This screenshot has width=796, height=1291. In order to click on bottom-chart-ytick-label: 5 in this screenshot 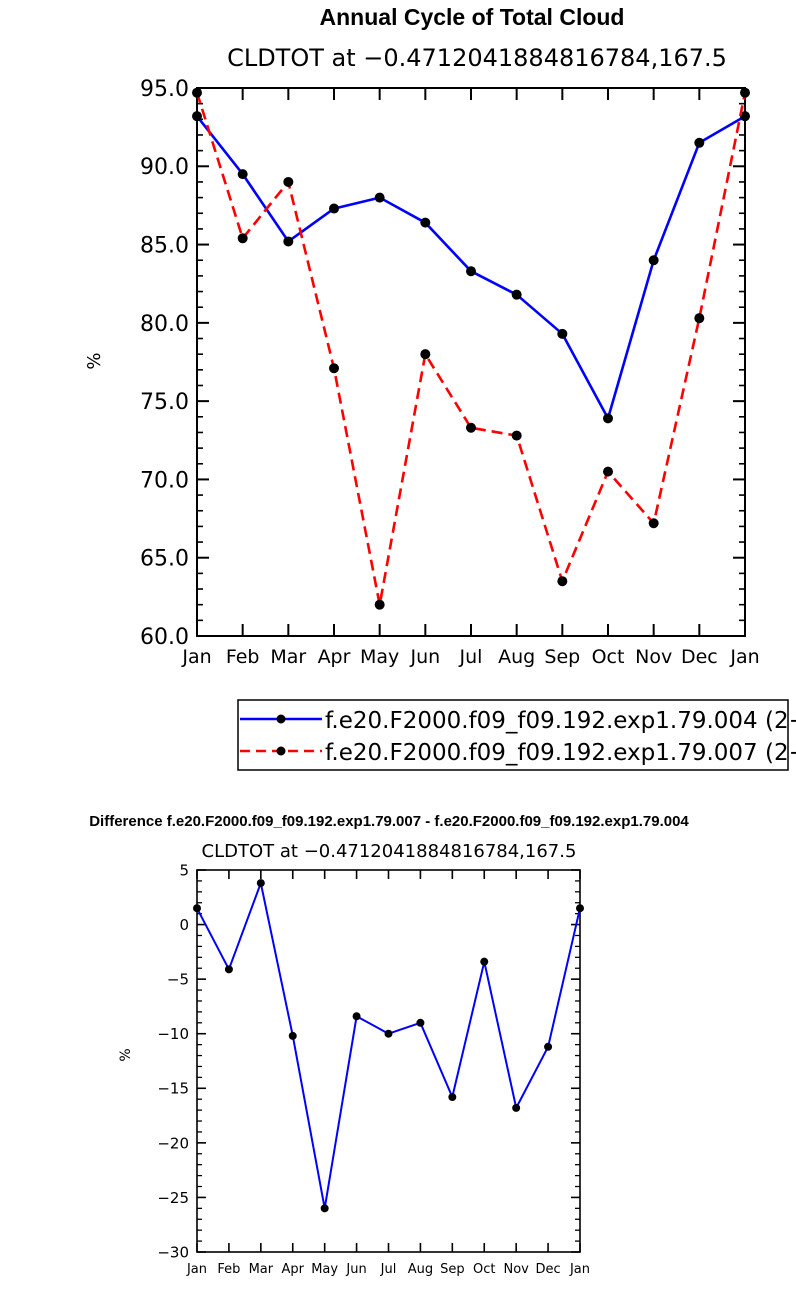, I will do `click(184, 870)`.